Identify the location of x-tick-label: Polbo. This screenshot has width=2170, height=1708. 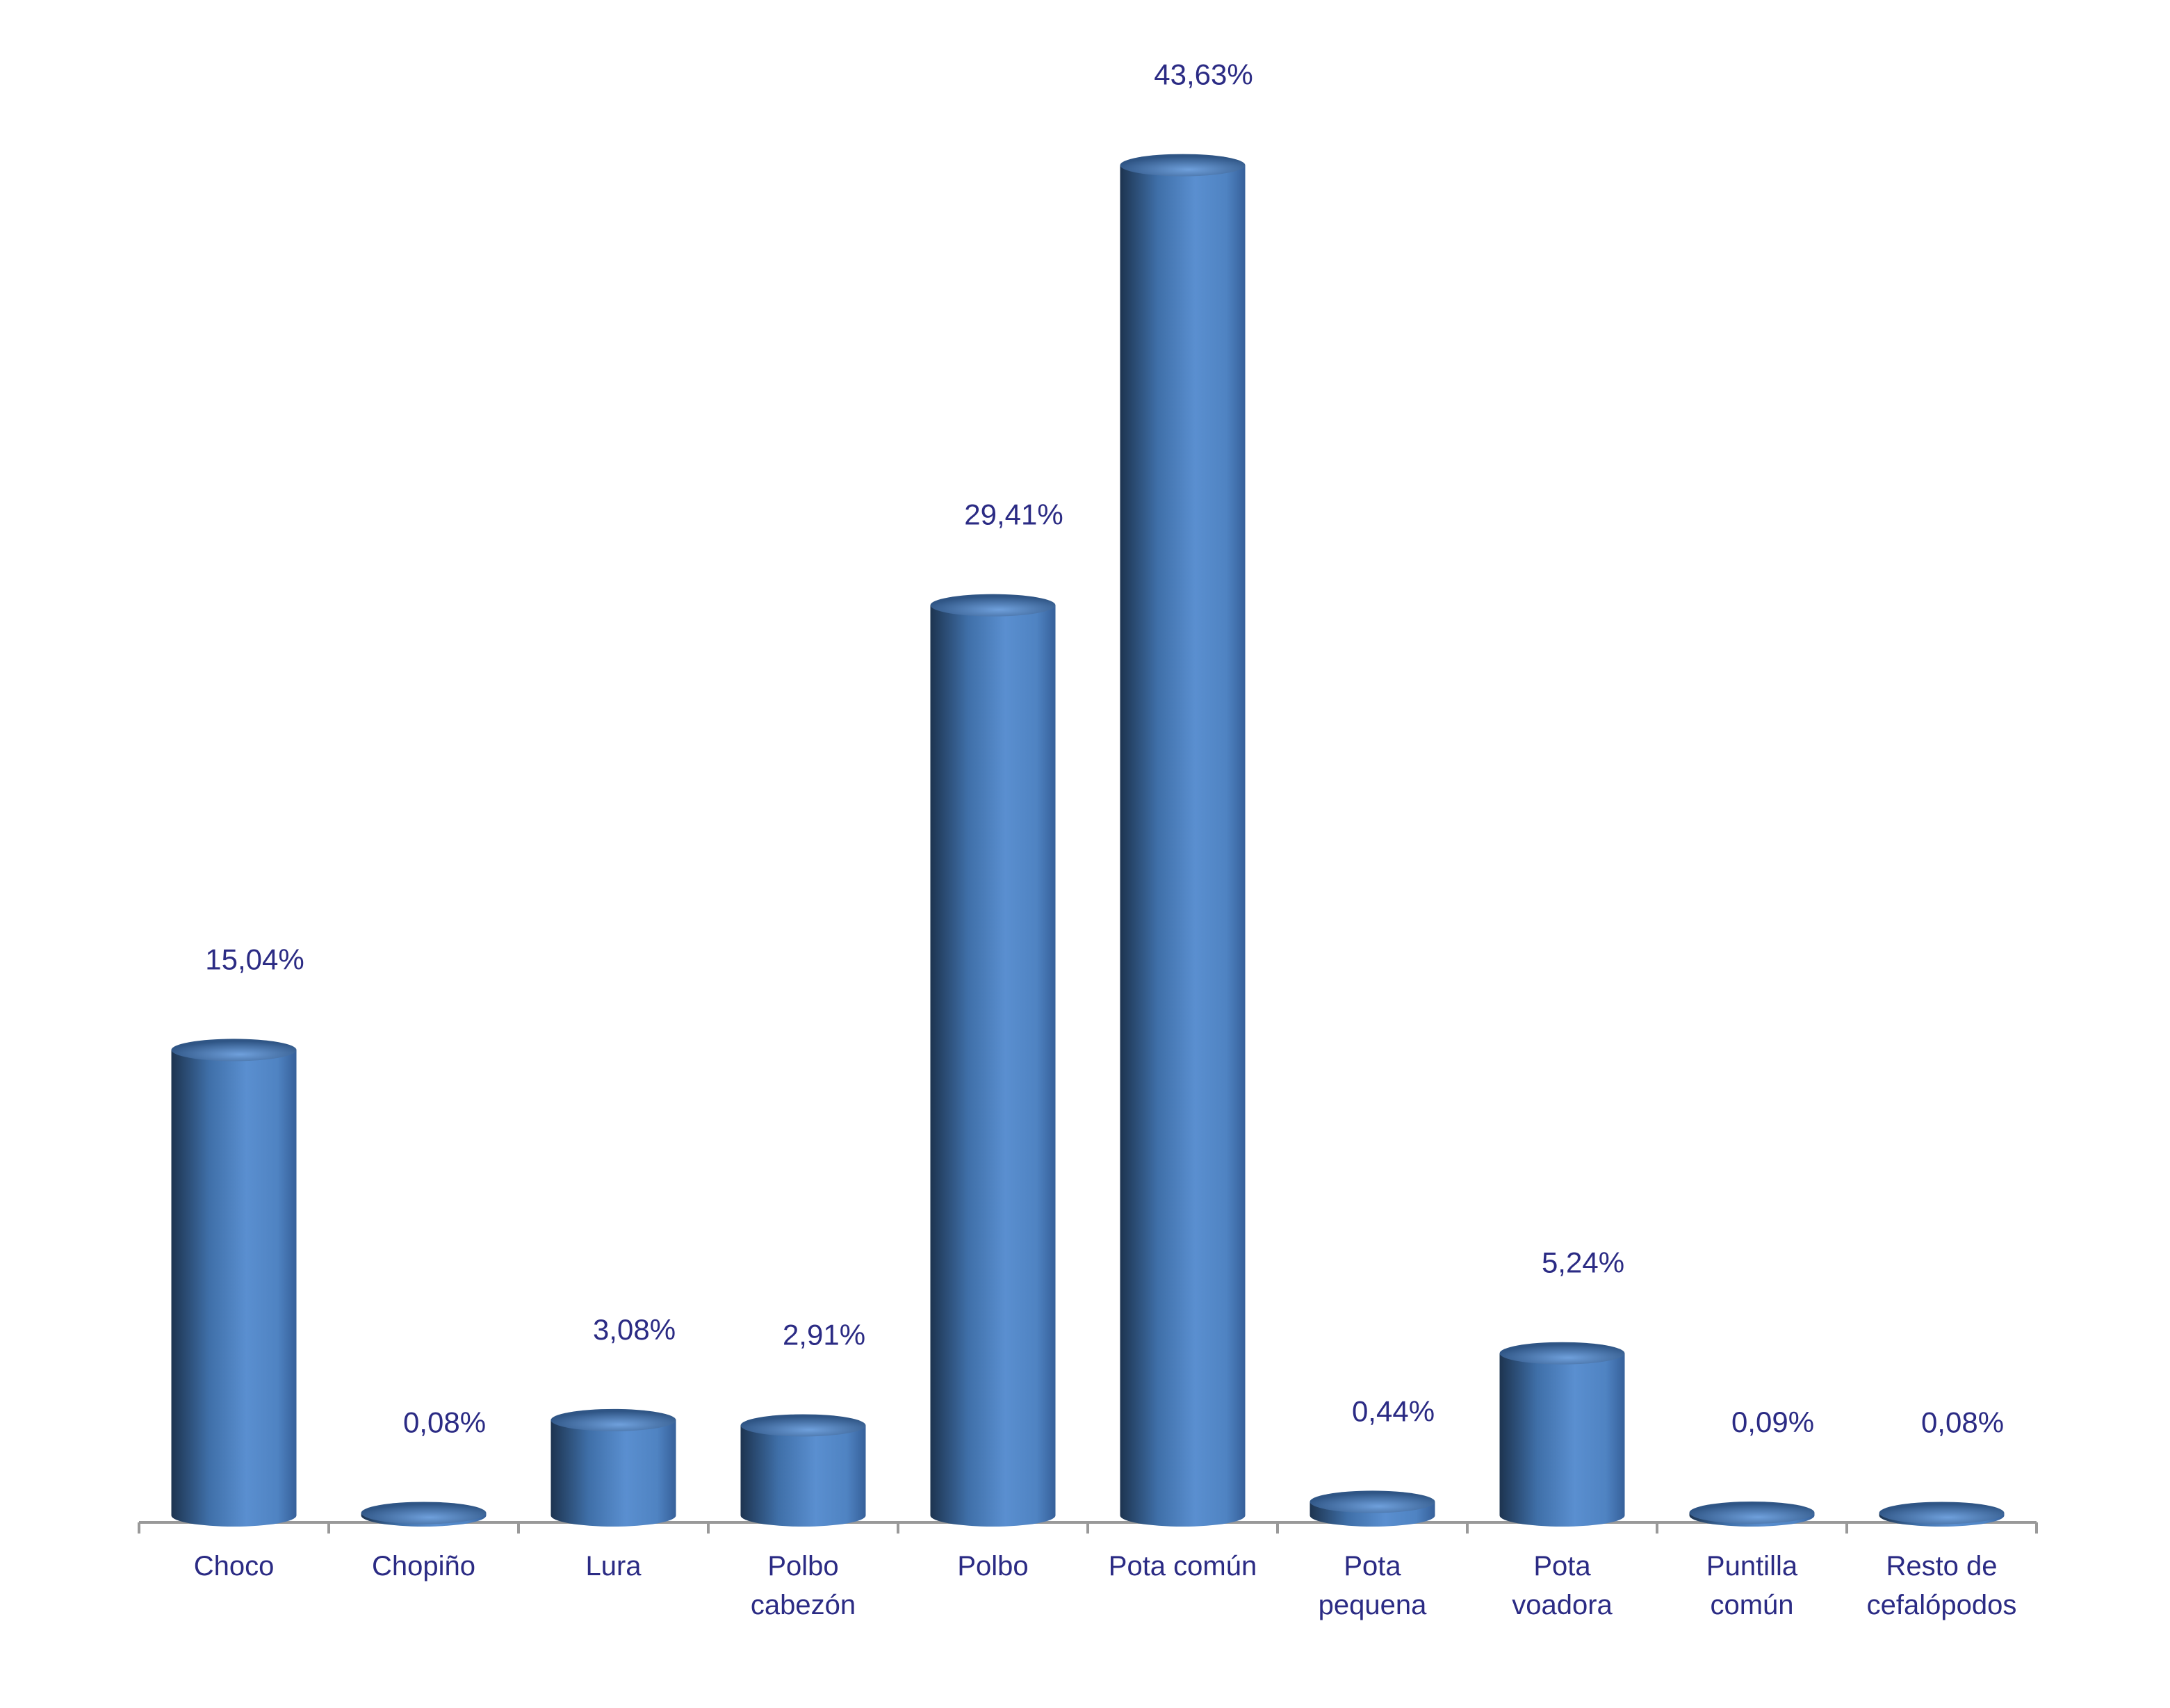
(993, 1566).